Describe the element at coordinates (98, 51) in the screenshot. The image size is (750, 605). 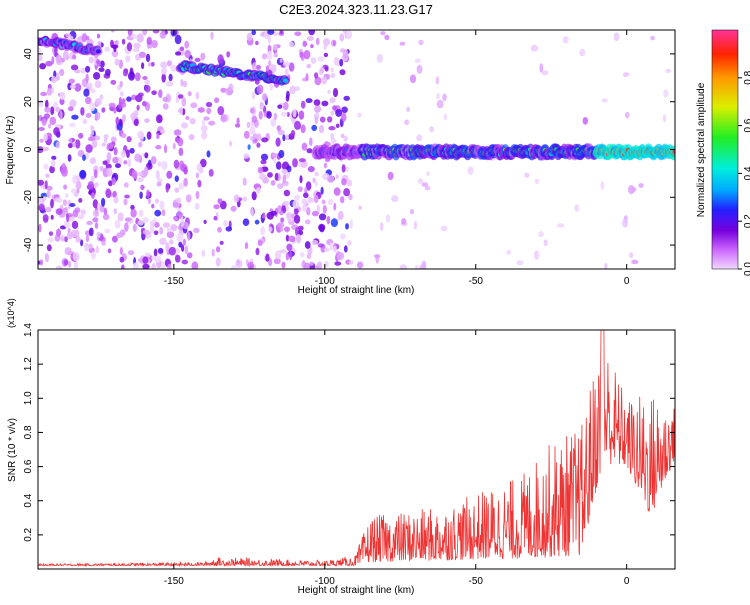
I see `spectrogram-ridge-cell` at that location.